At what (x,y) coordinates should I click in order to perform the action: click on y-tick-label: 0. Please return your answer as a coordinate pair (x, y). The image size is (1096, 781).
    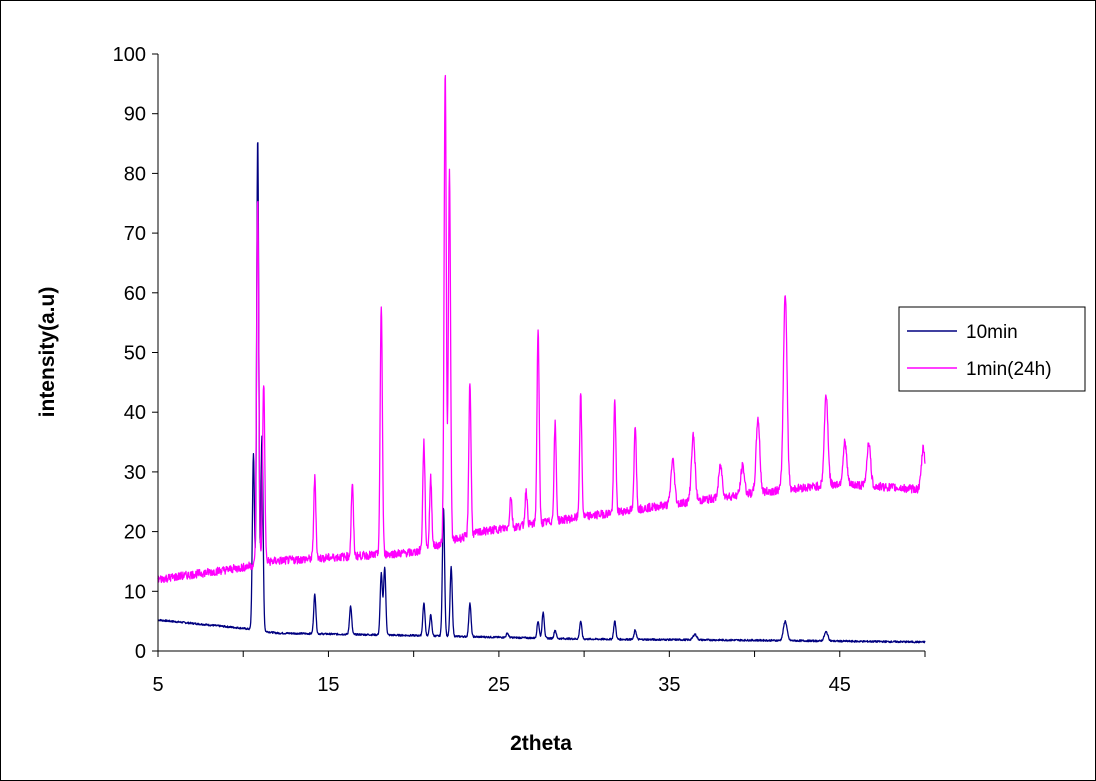
    Looking at the image, I should click on (140, 652).